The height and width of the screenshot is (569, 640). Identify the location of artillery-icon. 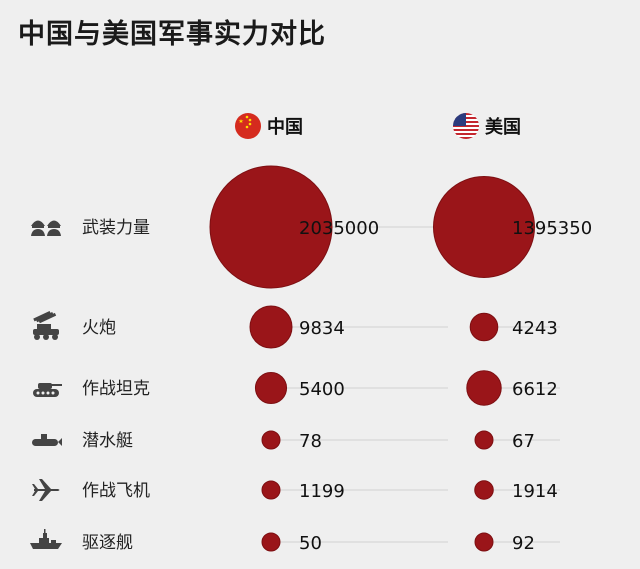
(46, 325).